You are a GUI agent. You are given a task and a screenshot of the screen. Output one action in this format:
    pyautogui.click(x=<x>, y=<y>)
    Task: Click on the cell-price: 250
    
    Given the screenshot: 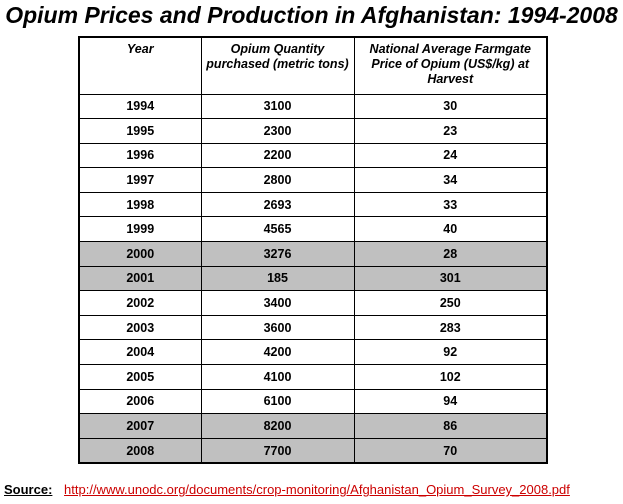 What is the action you would take?
    pyautogui.click(x=450, y=303)
    